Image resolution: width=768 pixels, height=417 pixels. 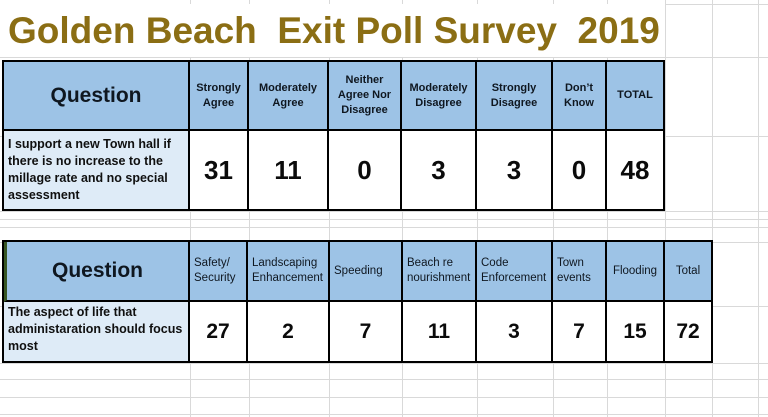 What do you see at coordinates (219, 170) in the screenshot?
I see `table1-value-strongly-agree: 31` at bounding box center [219, 170].